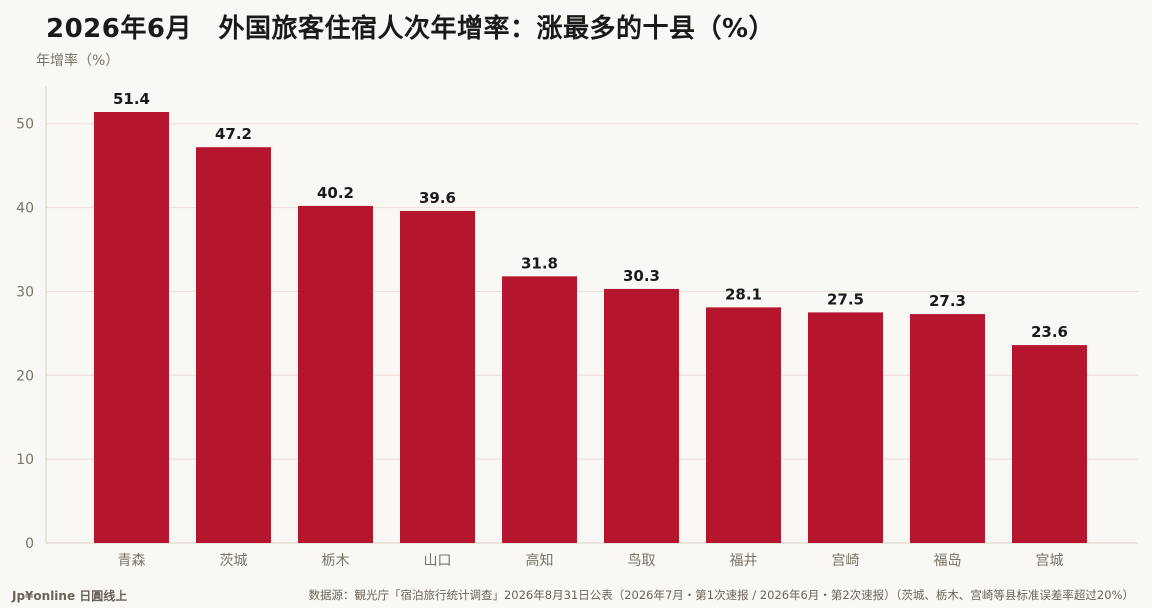  Describe the element at coordinates (70, 596) in the screenshot. I see `brand-logo-text: Jp¥online 日圓线上` at that location.